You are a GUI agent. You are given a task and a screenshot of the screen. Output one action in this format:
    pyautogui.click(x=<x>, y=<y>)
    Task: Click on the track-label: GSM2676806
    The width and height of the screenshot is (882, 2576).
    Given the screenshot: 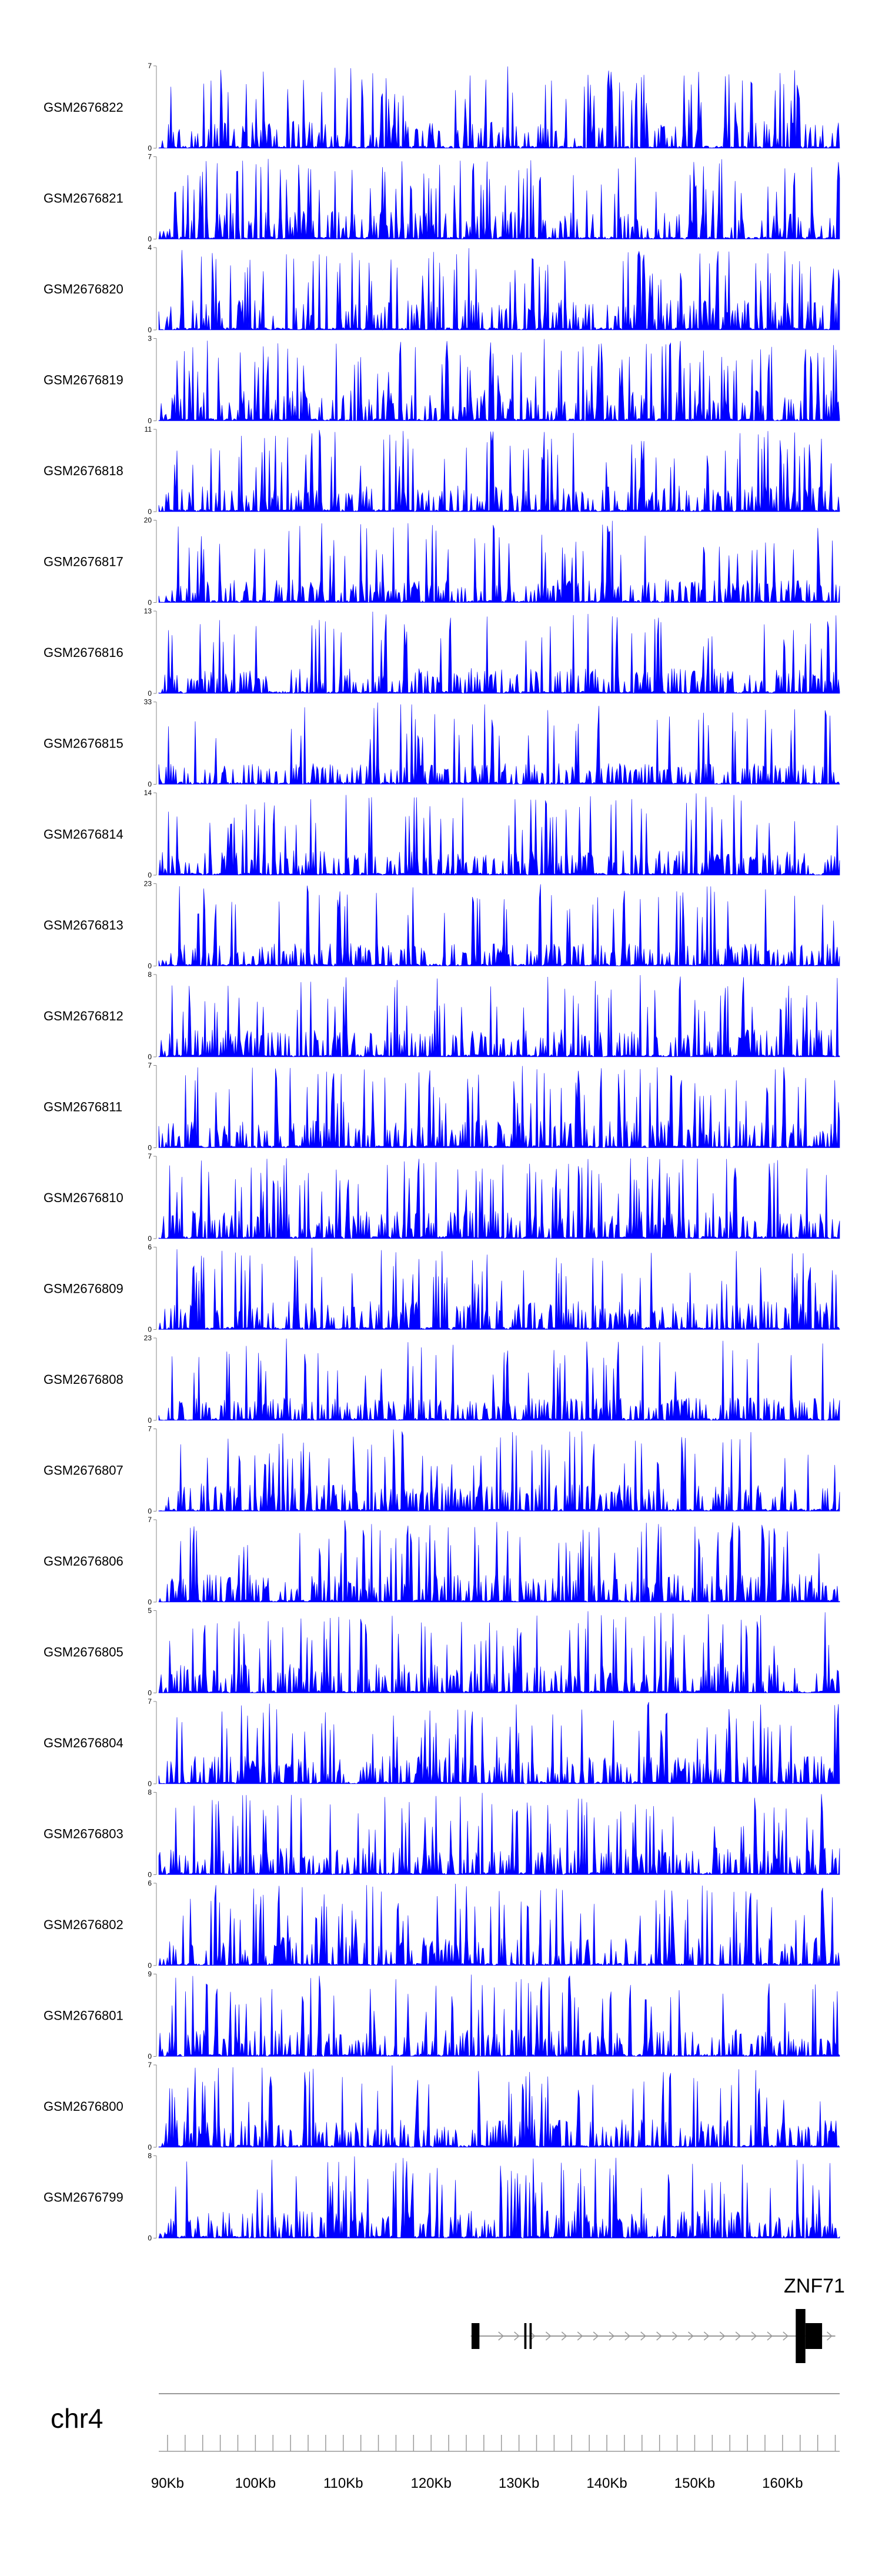 What is the action you would take?
    pyautogui.click(x=83, y=1561)
    